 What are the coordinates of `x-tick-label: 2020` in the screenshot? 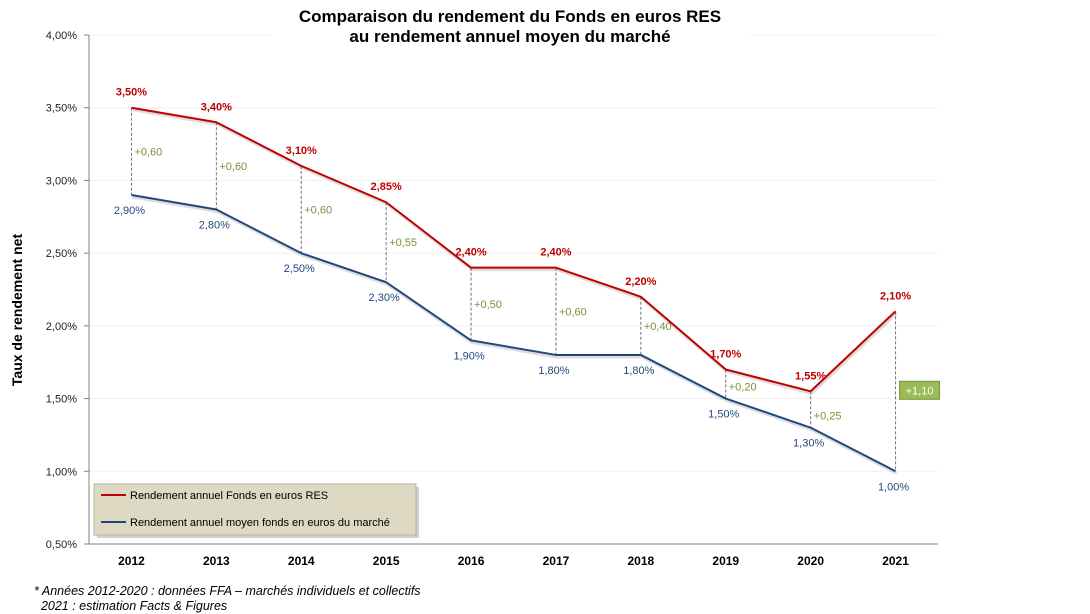 It's located at (810, 561).